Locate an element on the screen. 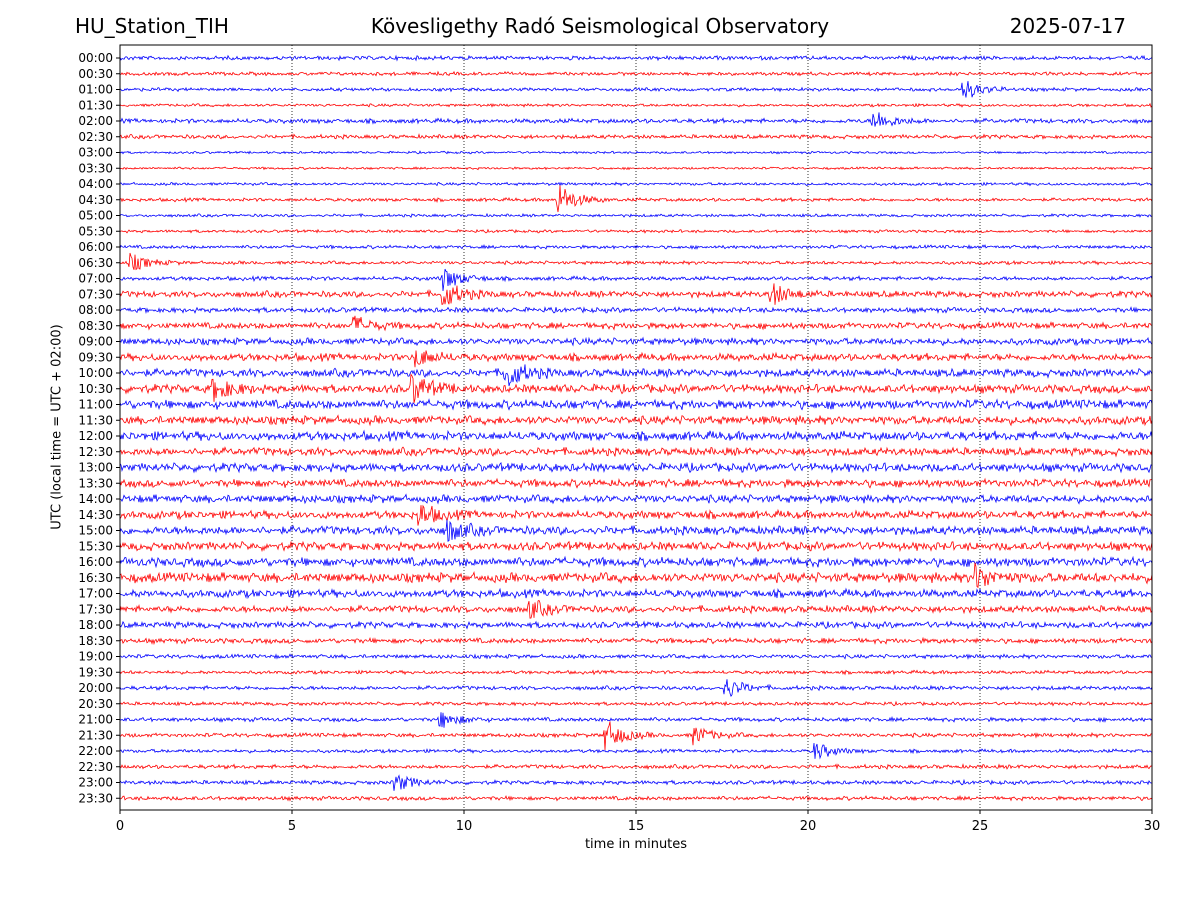 The image size is (1200, 900). y-tick-label: 04:00 is located at coordinates (95, 184).